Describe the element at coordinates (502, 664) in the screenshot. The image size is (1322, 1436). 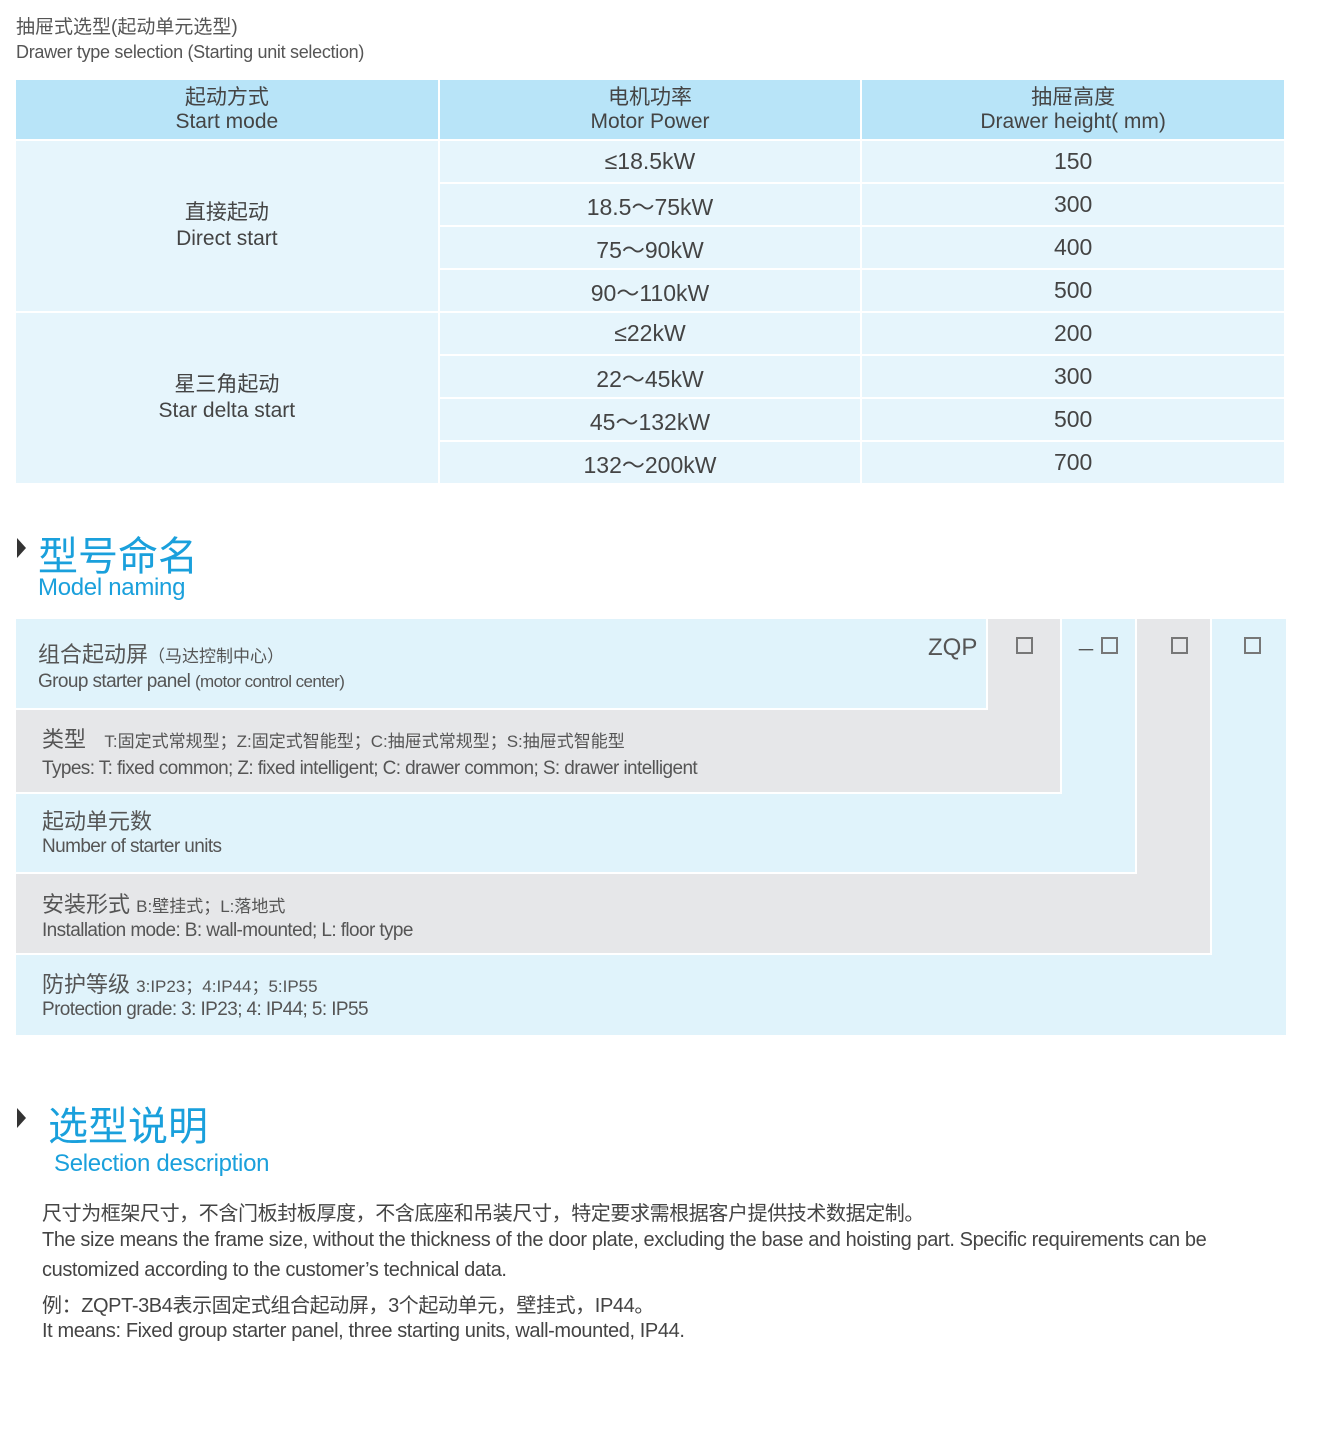
I see `layer-panel` at that location.